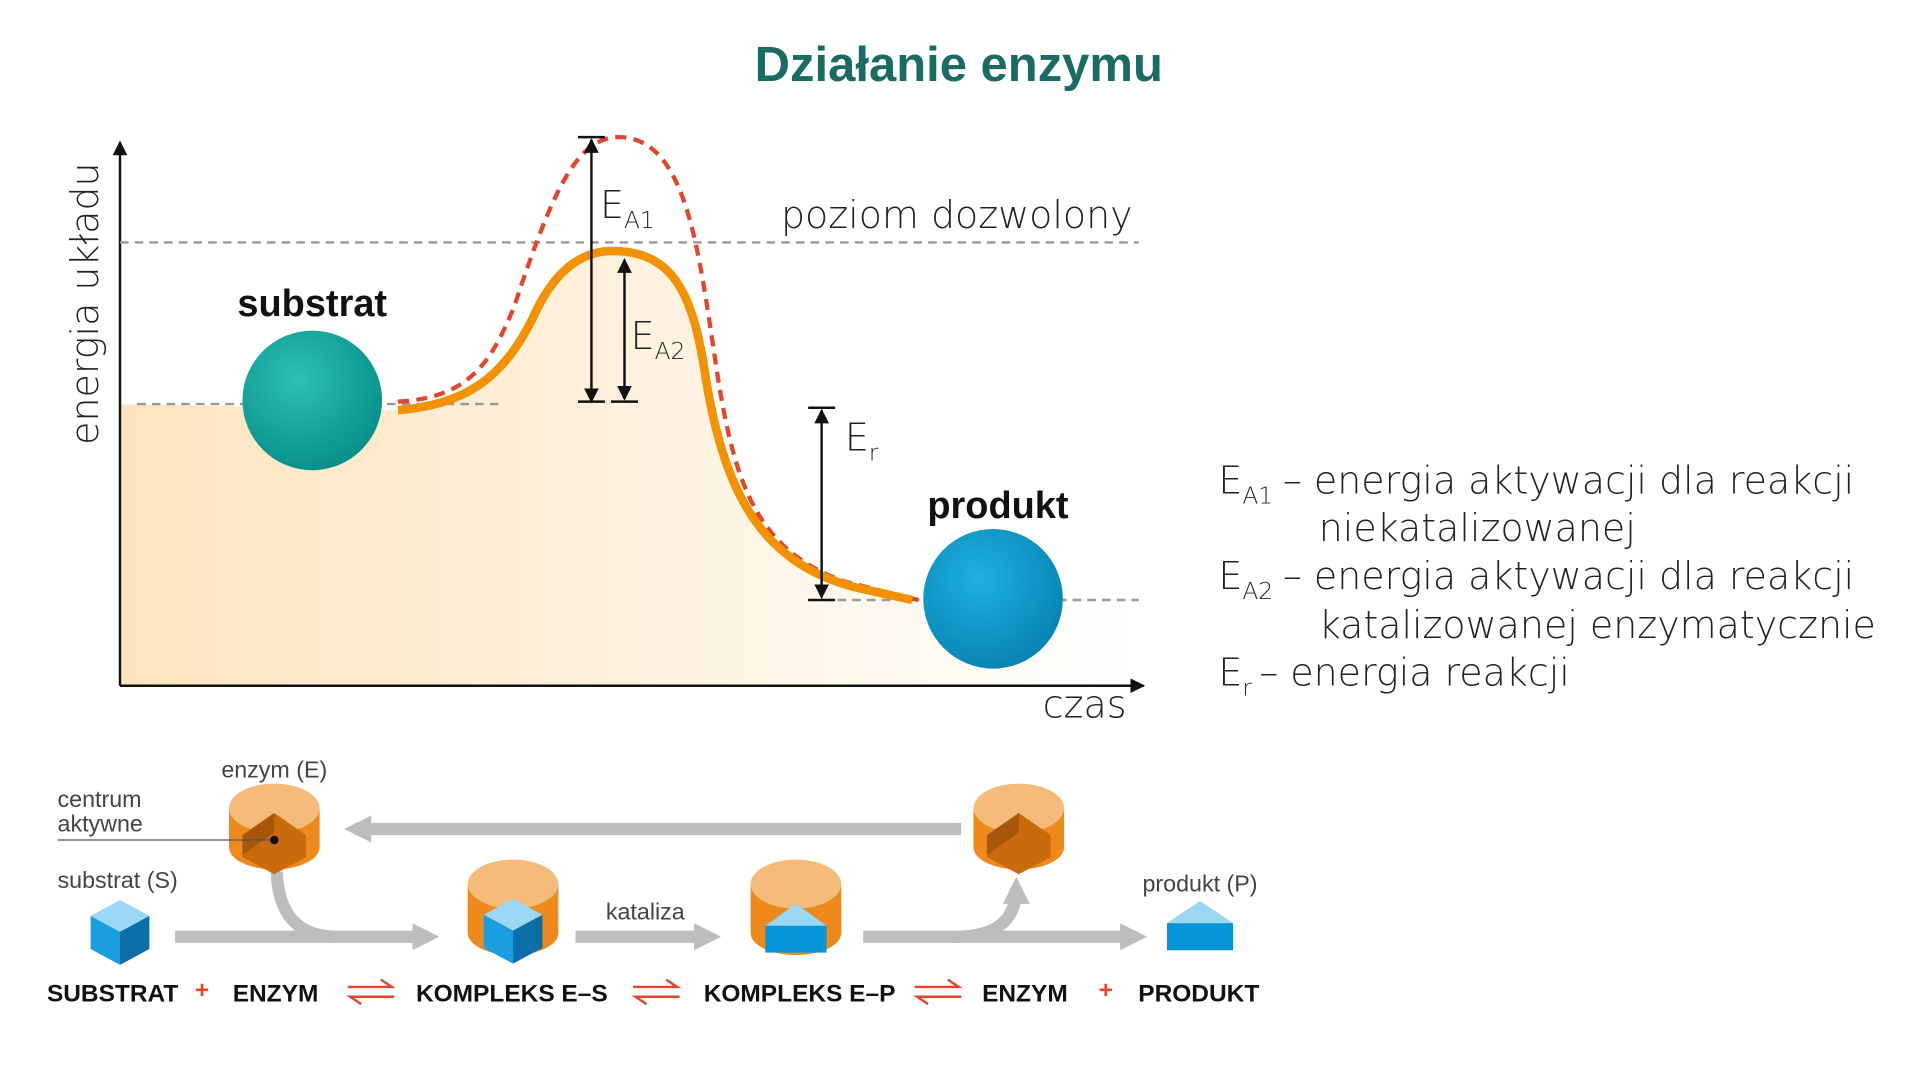  I want to click on equilibrium-arrows, so click(654, 992).